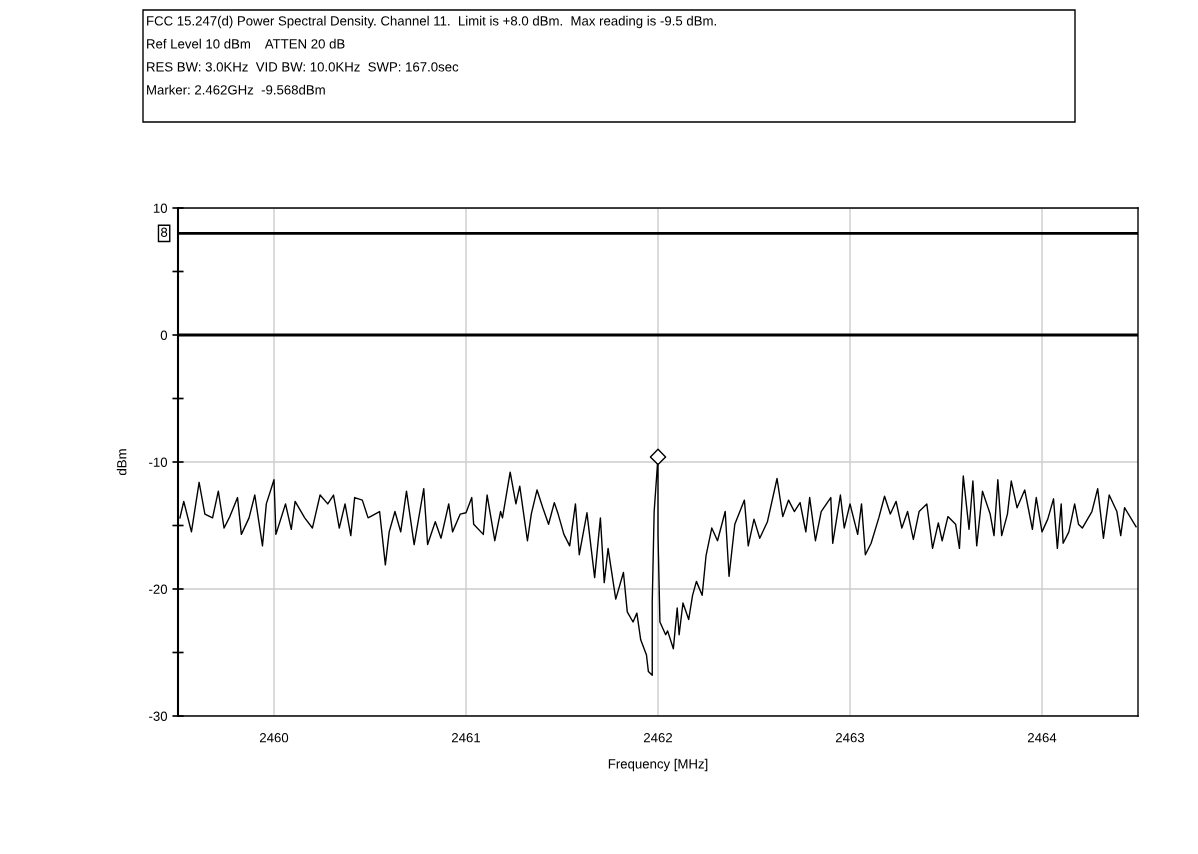  I want to click on x-tick-label: 2461, so click(466, 738).